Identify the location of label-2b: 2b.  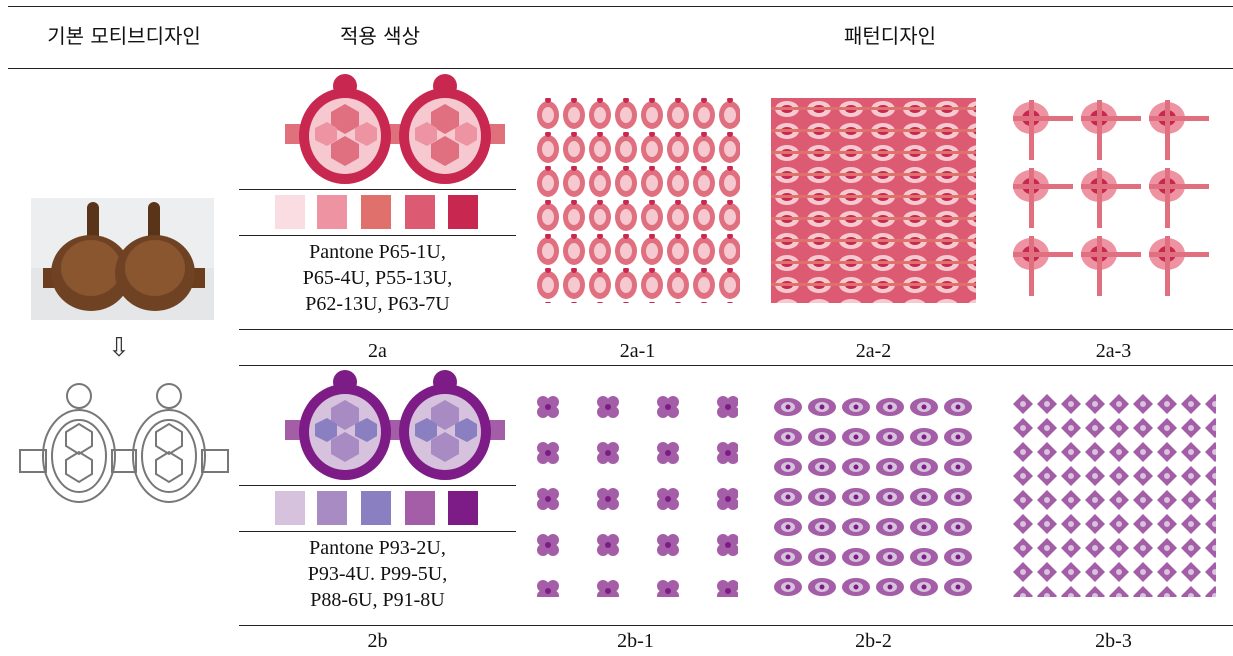
(377, 641).